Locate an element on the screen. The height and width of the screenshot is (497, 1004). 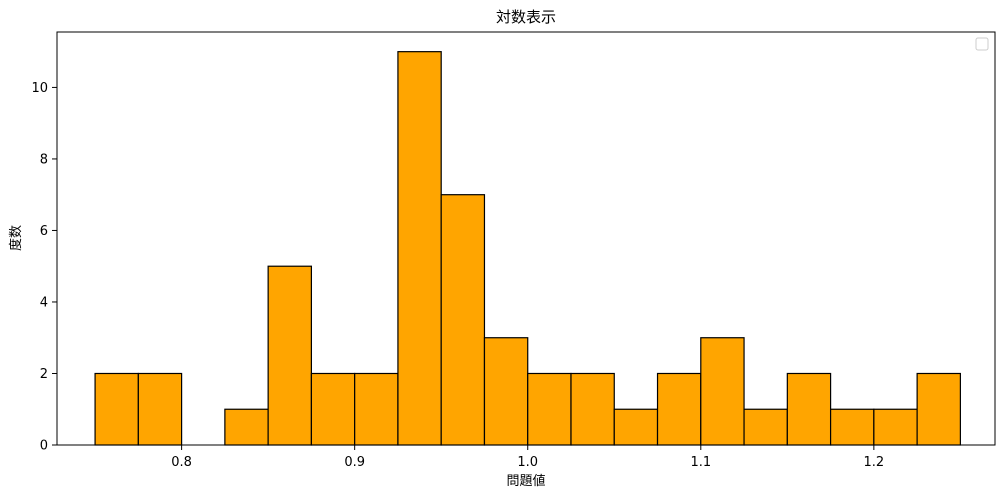
chart-title: 対数表示 is located at coordinates (526, 17).